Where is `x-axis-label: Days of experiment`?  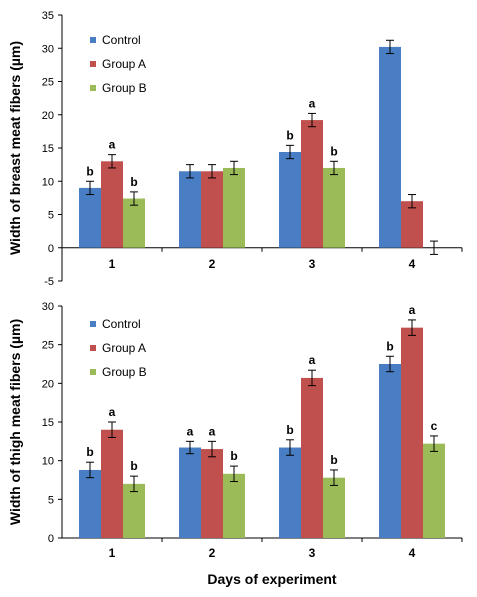
x-axis-label: Days of experiment is located at coordinates (271, 579).